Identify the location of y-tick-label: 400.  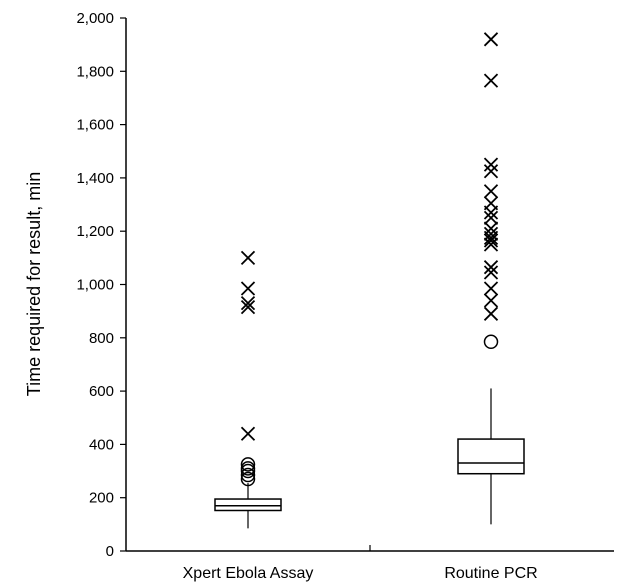
(101, 444).